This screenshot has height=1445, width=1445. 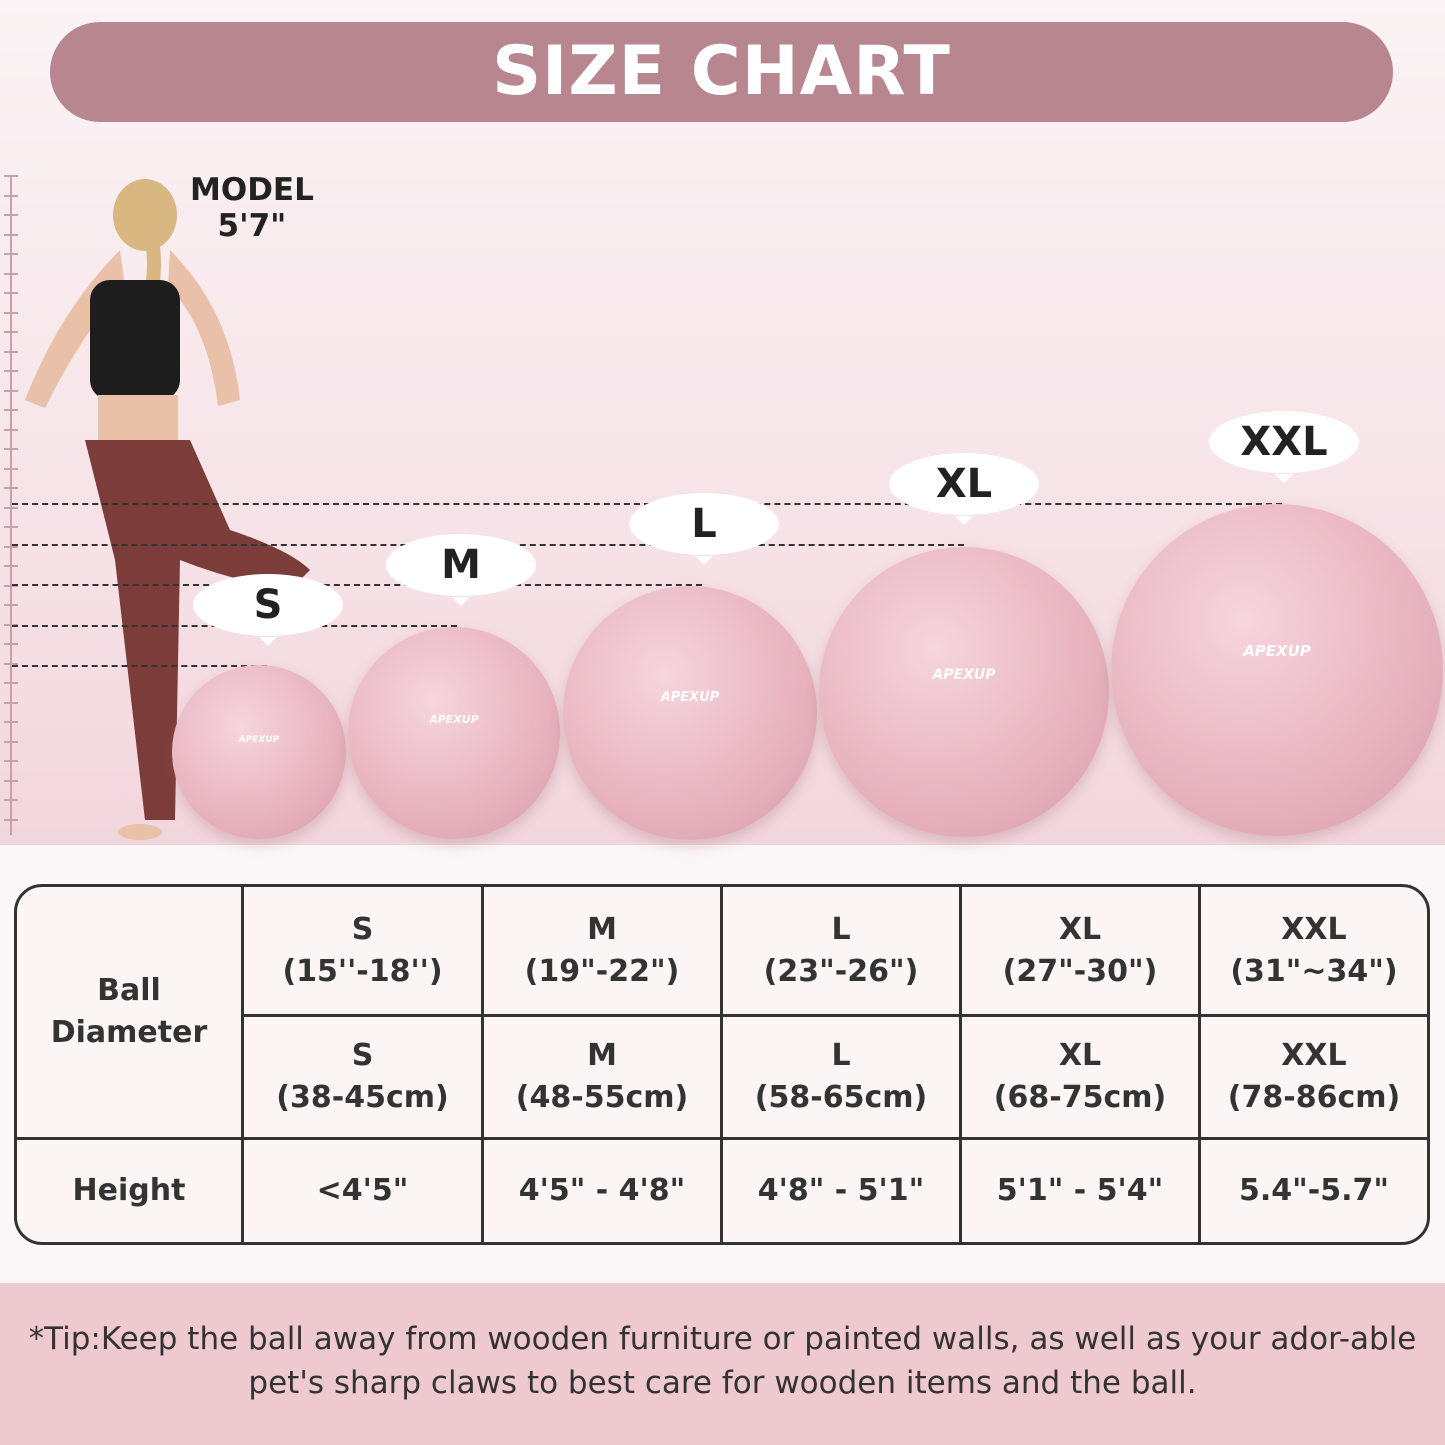 What do you see at coordinates (603, 1191) in the screenshot?
I see `height-cell: 4'5" - 4'8"` at bounding box center [603, 1191].